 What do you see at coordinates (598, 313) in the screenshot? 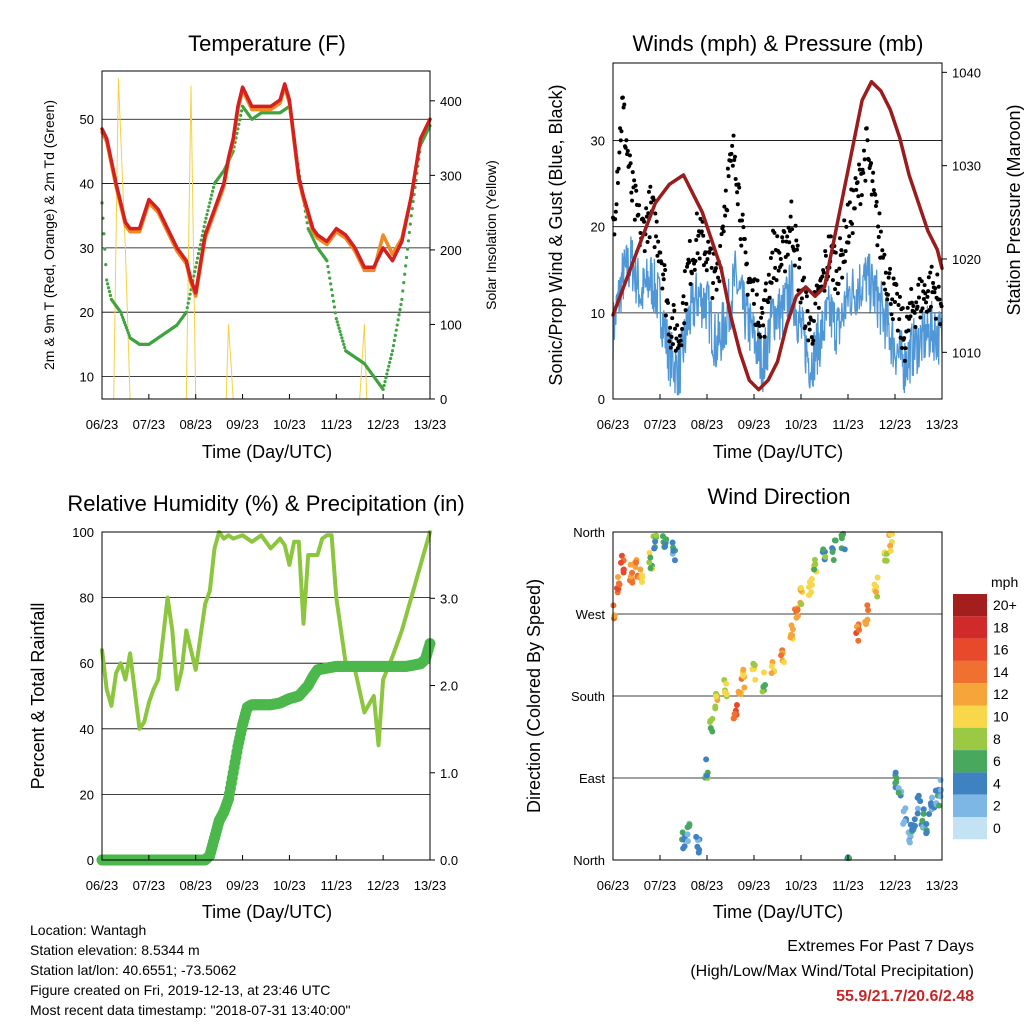
I see `y-tick-label: 10` at bounding box center [598, 313].